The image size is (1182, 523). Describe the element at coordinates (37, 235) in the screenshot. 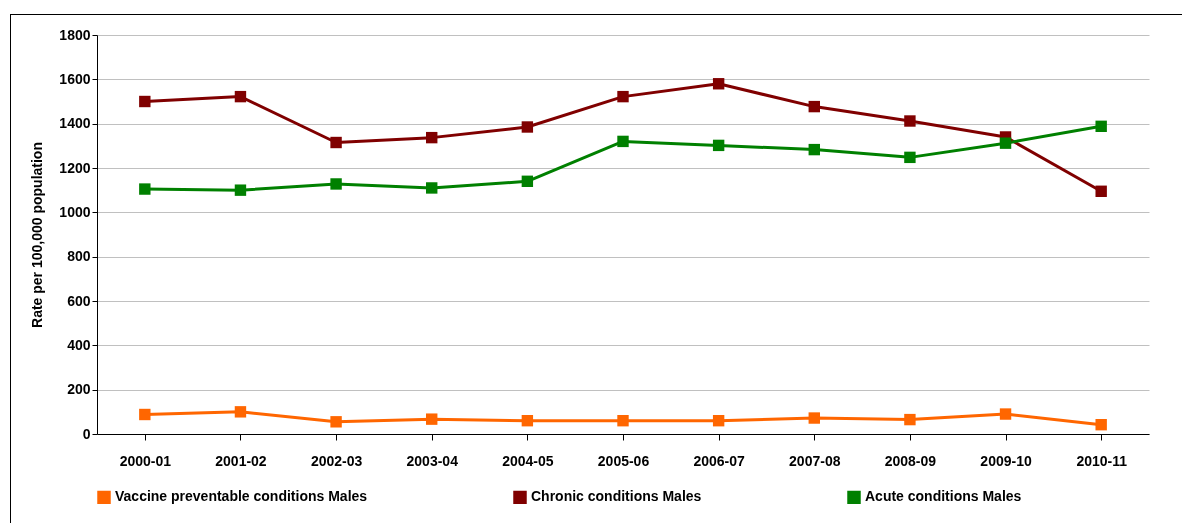

I see `y-axis-title: Rate per 100,000 population` at that location.